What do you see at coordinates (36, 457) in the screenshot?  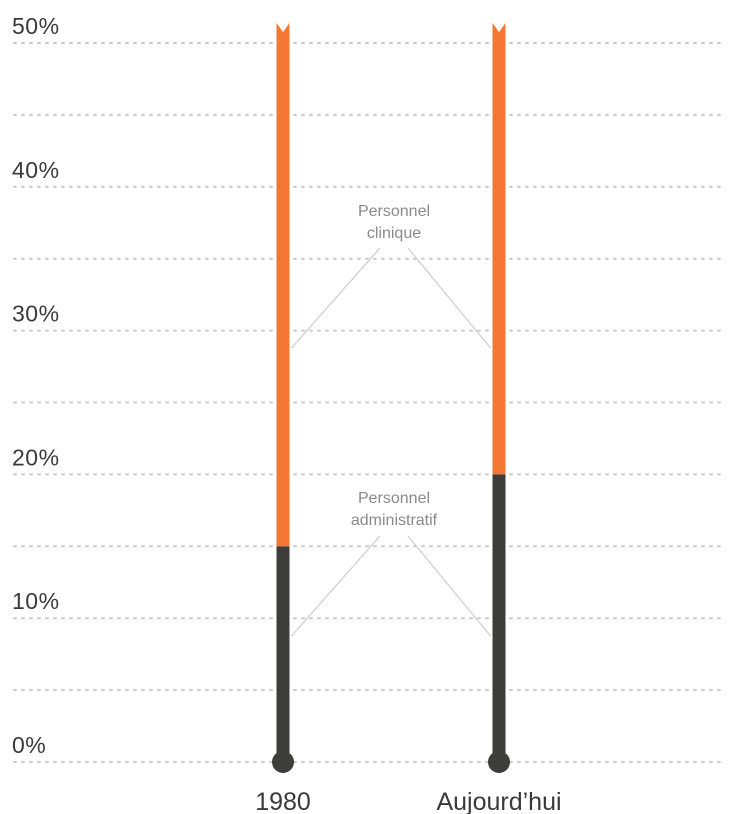 I see `y-tick-label: 20%` at bounding box center [36, 457].